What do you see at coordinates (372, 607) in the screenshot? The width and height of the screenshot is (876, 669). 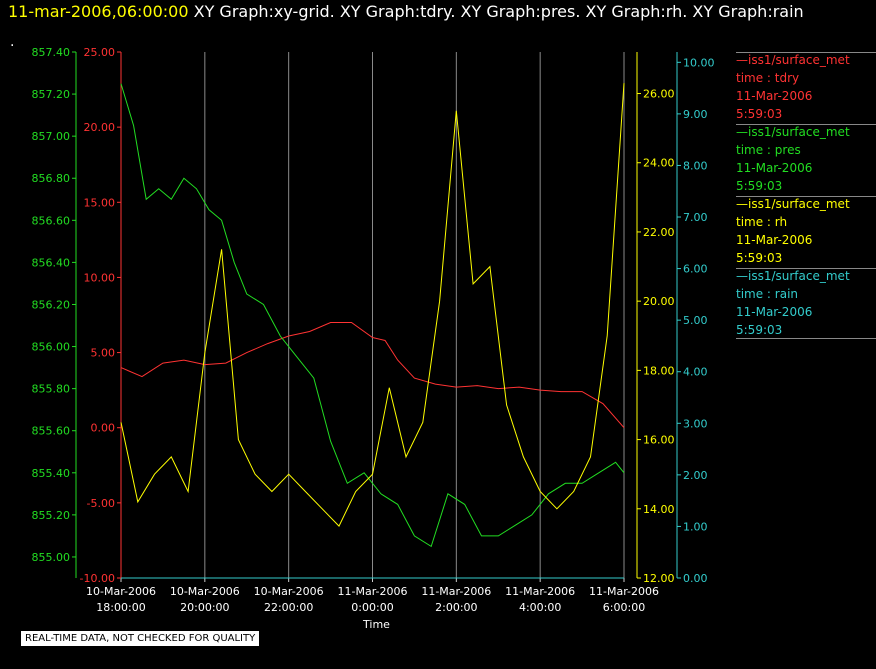 I see `x-tick-label: 0:00:00` at bounding box center [372, 607].